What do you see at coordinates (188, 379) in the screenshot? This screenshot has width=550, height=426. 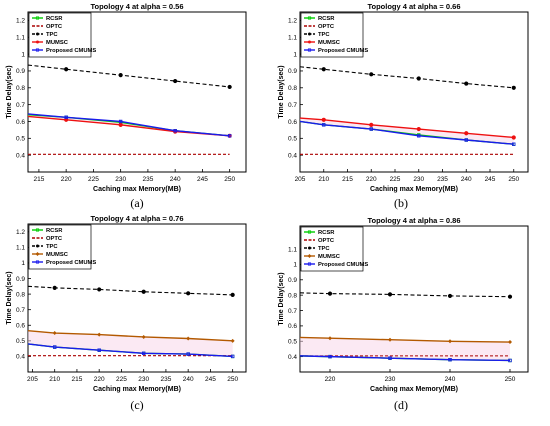 I see `x-tick-label: 240` at bounding box center [188, 379].